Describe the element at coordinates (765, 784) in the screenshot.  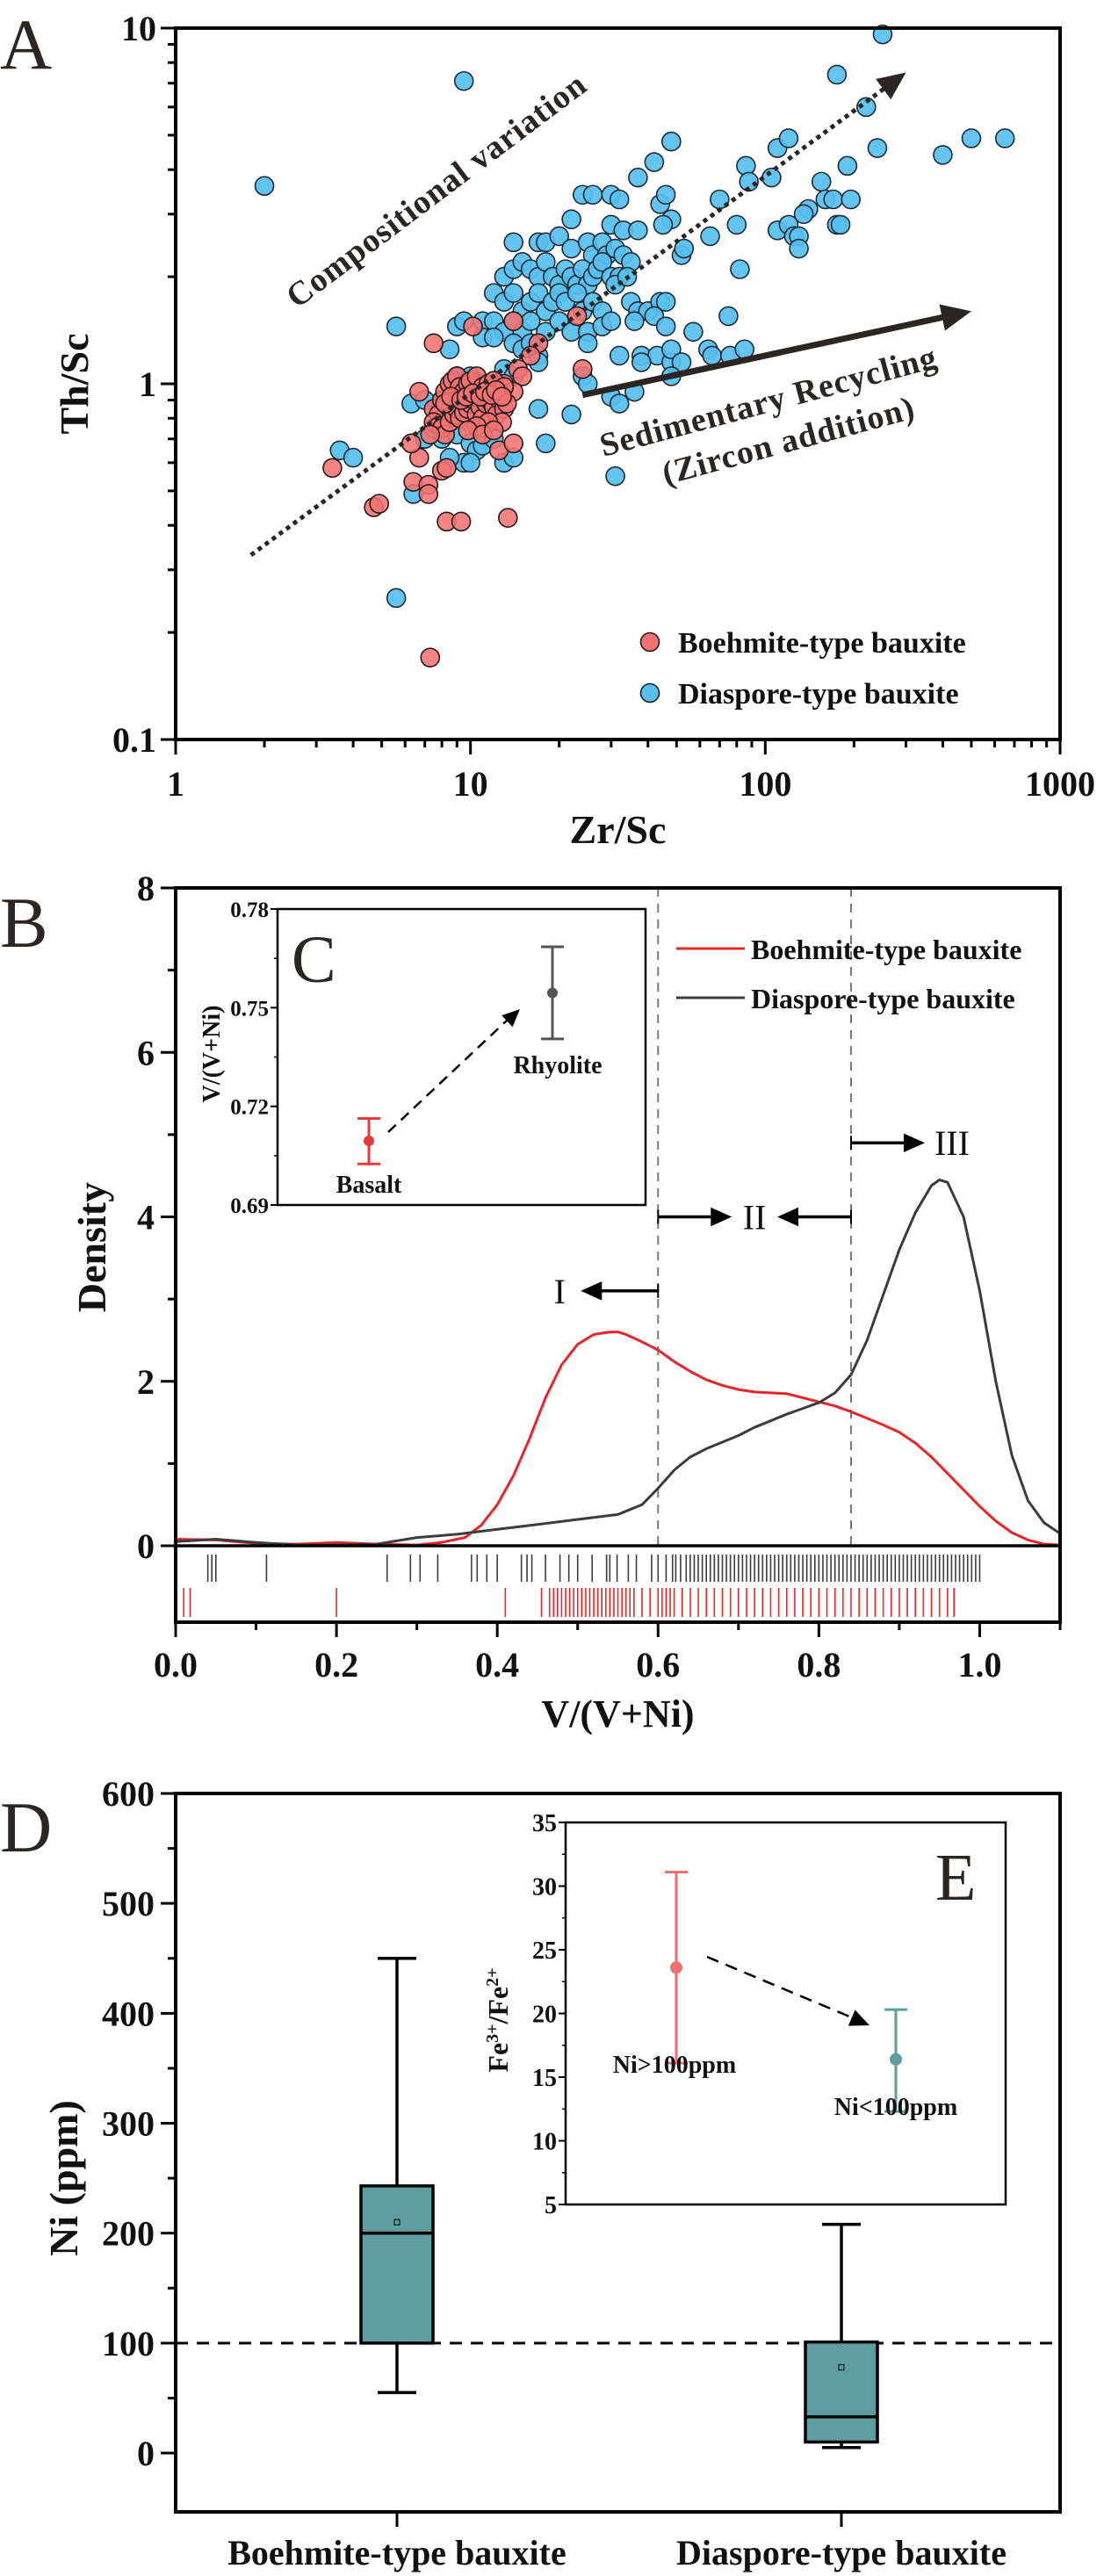
I see `x-tick-label: 100` at that location.